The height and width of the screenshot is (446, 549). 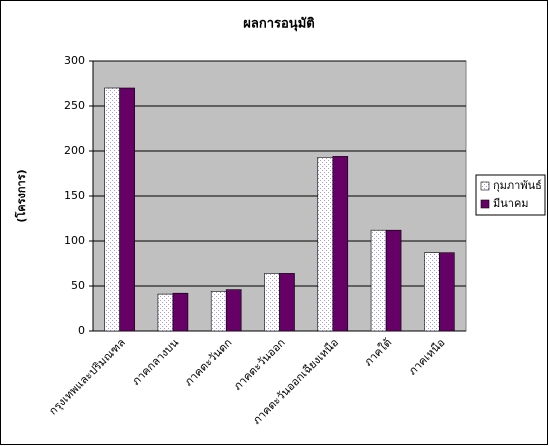 I want to click on y-tick-label: 200, so click(x=74, y=150).